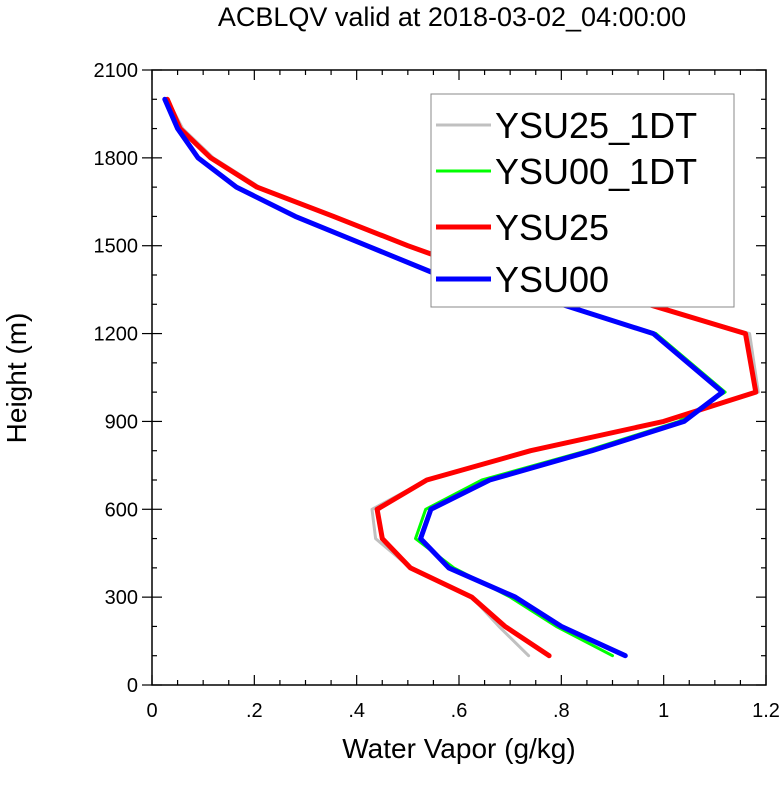  I want to click on y-tick-label: 1200, so click(116, 335).